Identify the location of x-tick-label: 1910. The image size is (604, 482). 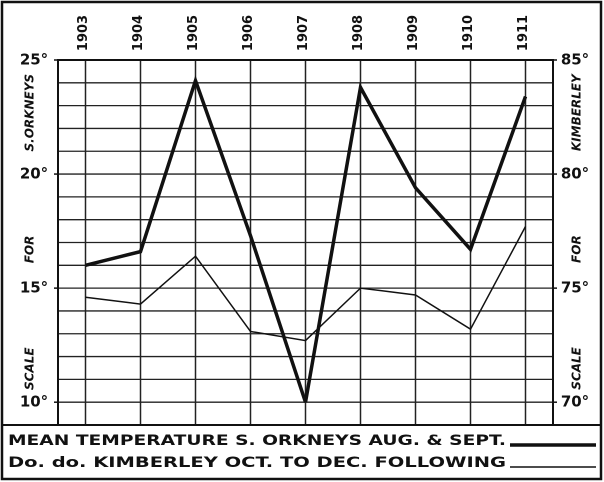
(468, 33).